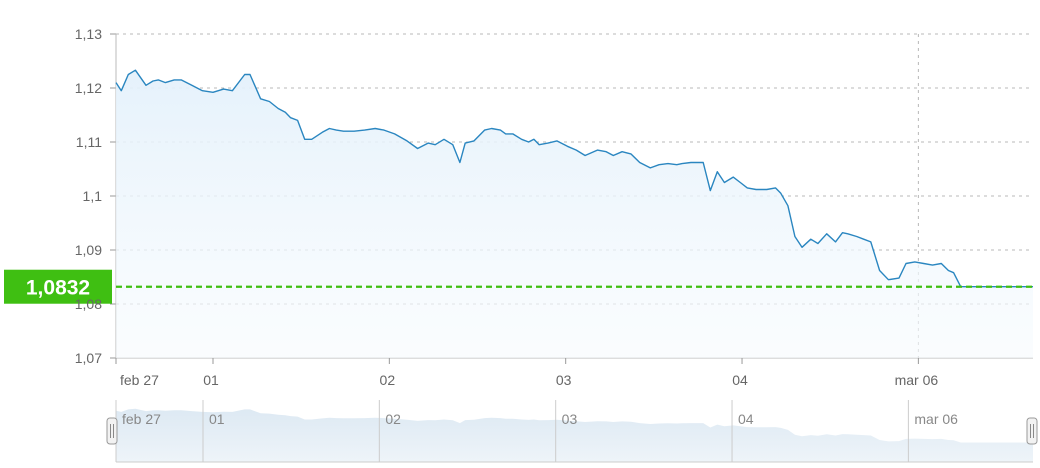  Describe the element at coordinates (393, 419) in the screenshot. I see `navigator-tick-label: 02` at that location.